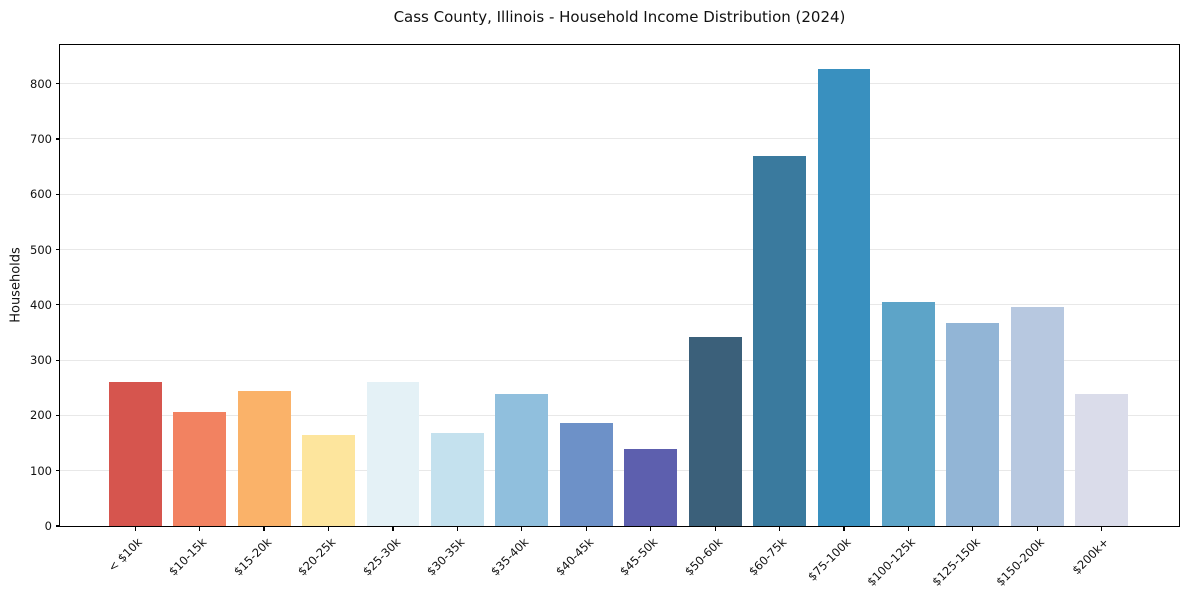 This screenshot has width=1189, height=590. Describe the element at coordinates (1020, 562) in the screenshot. I see `x-tick-label: $150-200k` at that location.